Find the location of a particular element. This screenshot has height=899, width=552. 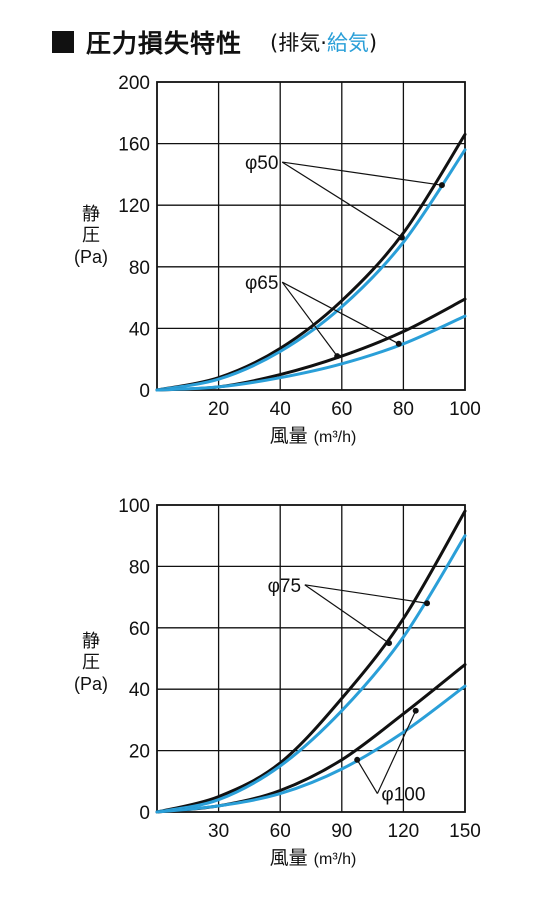

series-annotation-label: φ65 is located at coordinates (261, 283).